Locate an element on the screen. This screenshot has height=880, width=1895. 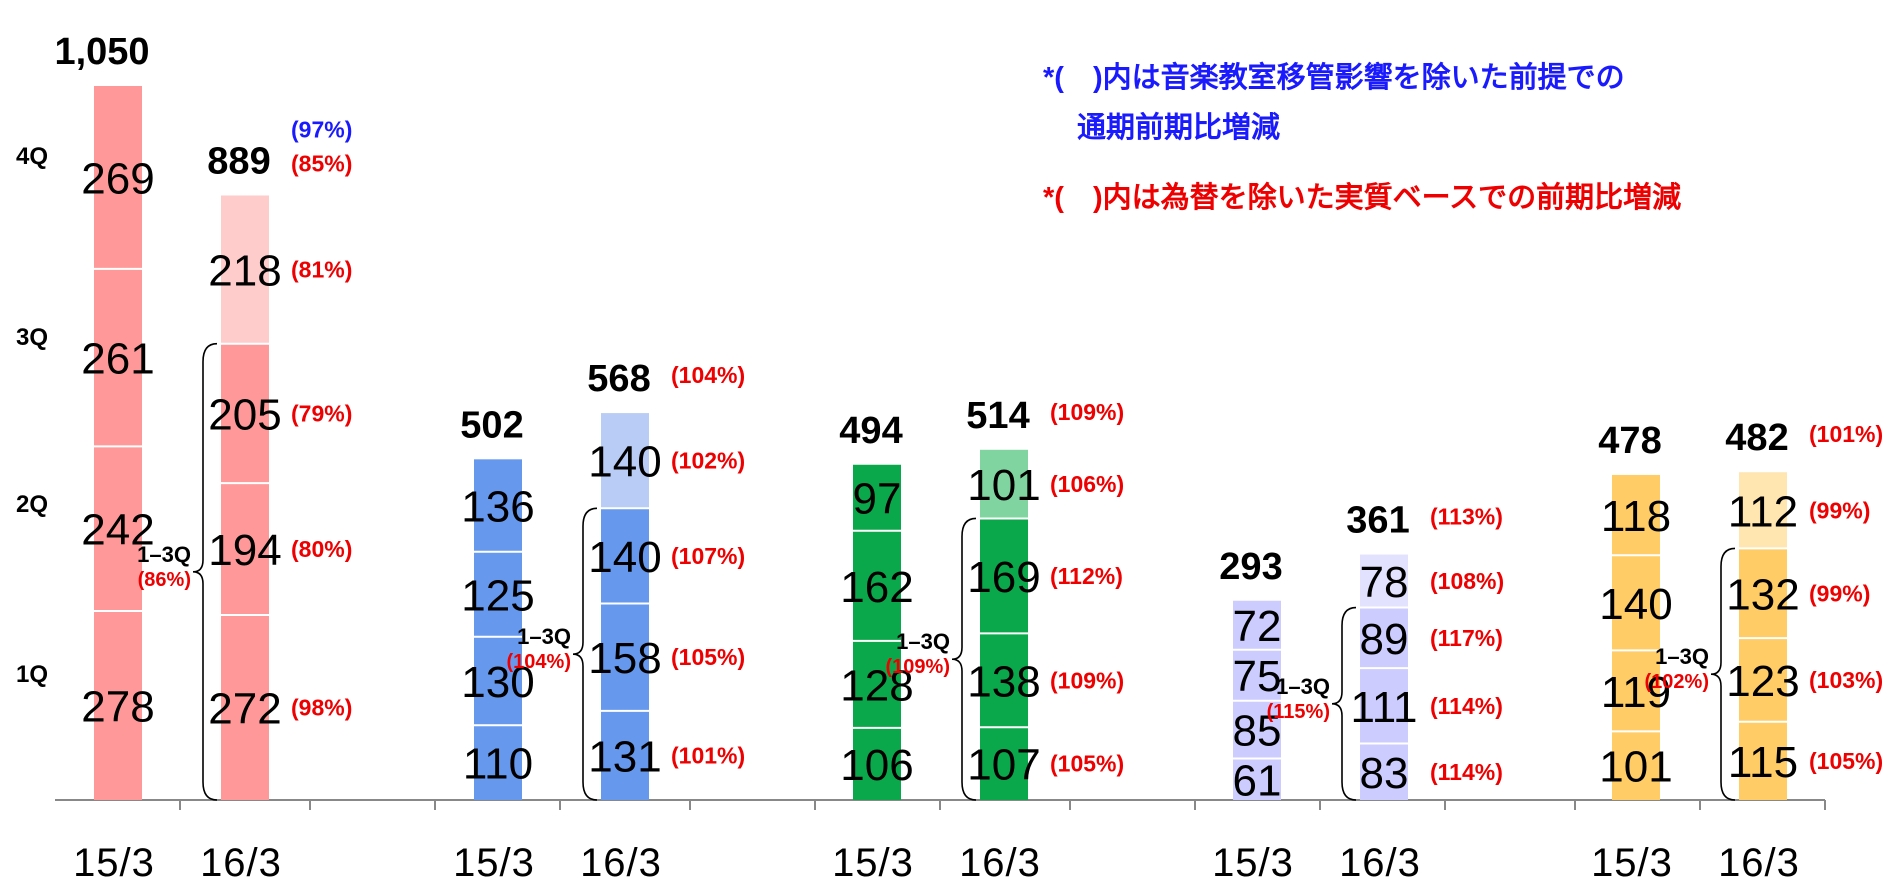
segment-pct-label: (80%) is located at coordinates (321, 549).